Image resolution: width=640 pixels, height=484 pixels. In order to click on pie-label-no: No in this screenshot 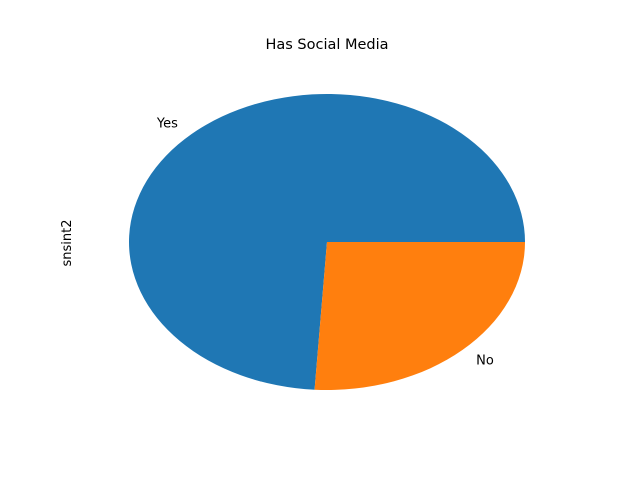, I will do `click(485, 361)`.